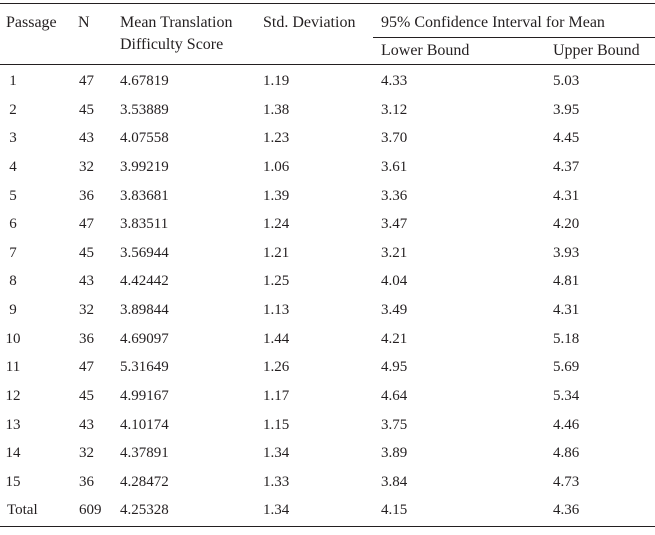 The image size is (655, 535). Describe the element at coordinates (144, 310) in the screenshot. I see `cell-mean: 3.89844` at that location.